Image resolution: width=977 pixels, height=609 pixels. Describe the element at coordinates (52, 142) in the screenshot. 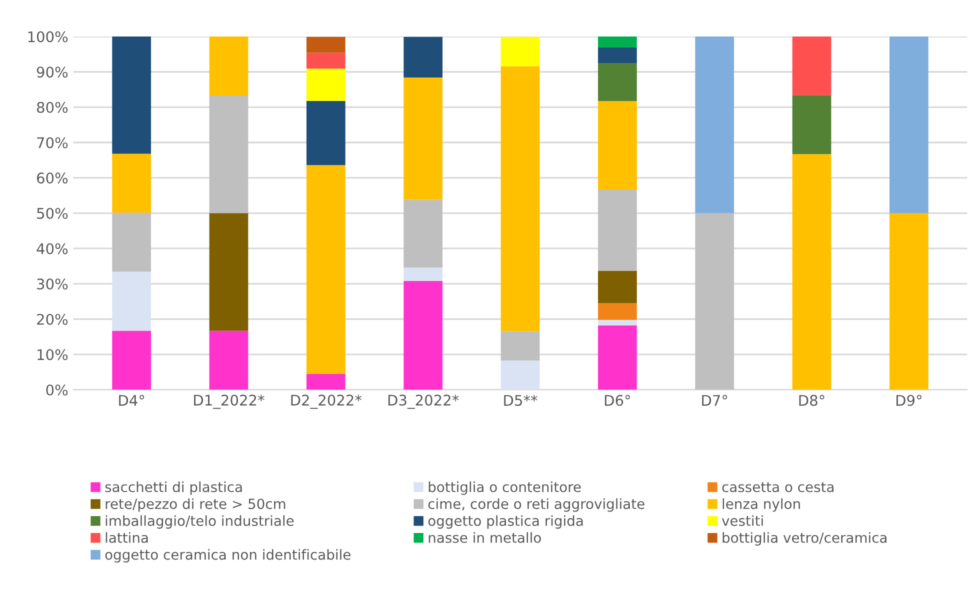

I see `y-tick-label: 70%` at that location.